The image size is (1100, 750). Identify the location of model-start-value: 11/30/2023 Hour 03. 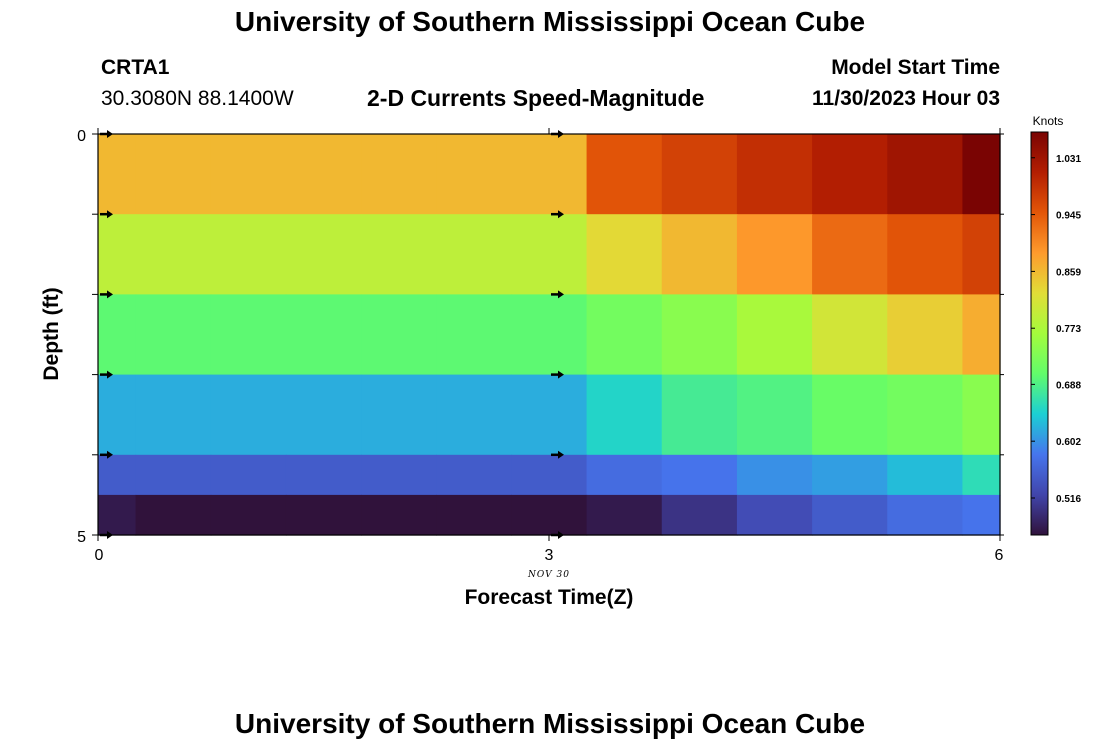
(906, 98).